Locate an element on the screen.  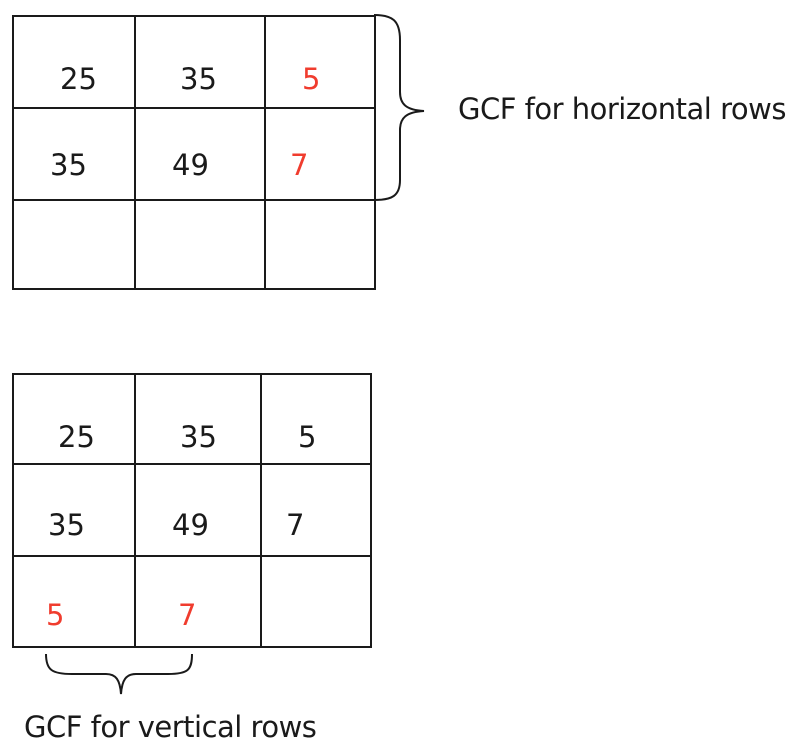
vertical-gcf-label: GCF for vertical rows is located at coordinates (170, 727).